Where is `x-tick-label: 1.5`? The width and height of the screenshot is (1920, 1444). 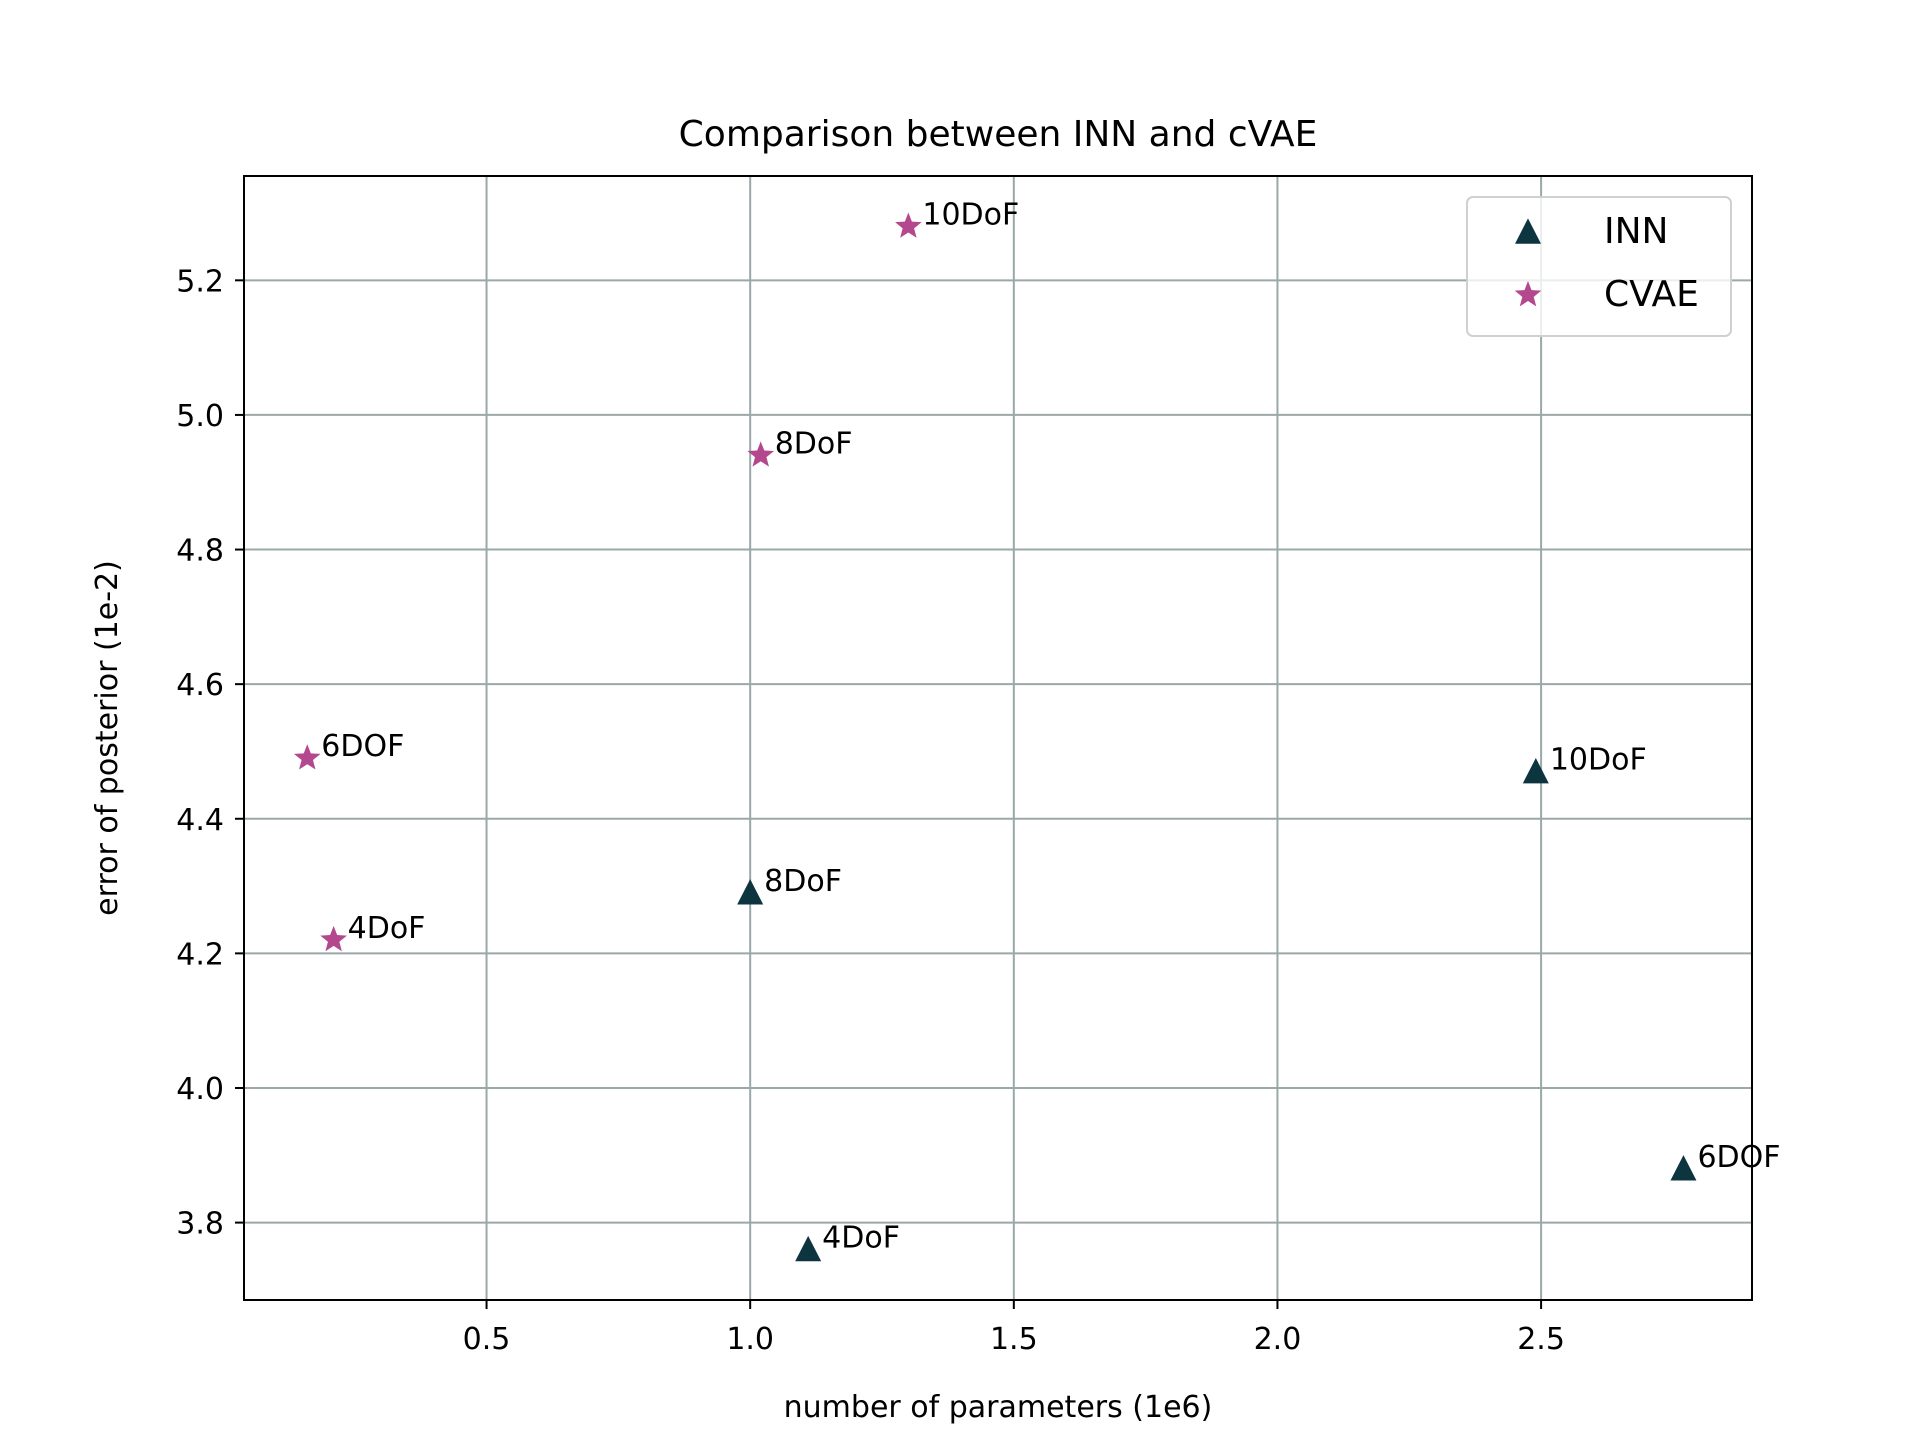 x-tick-label: 1.5 is located at coordinates (1014, 1339).